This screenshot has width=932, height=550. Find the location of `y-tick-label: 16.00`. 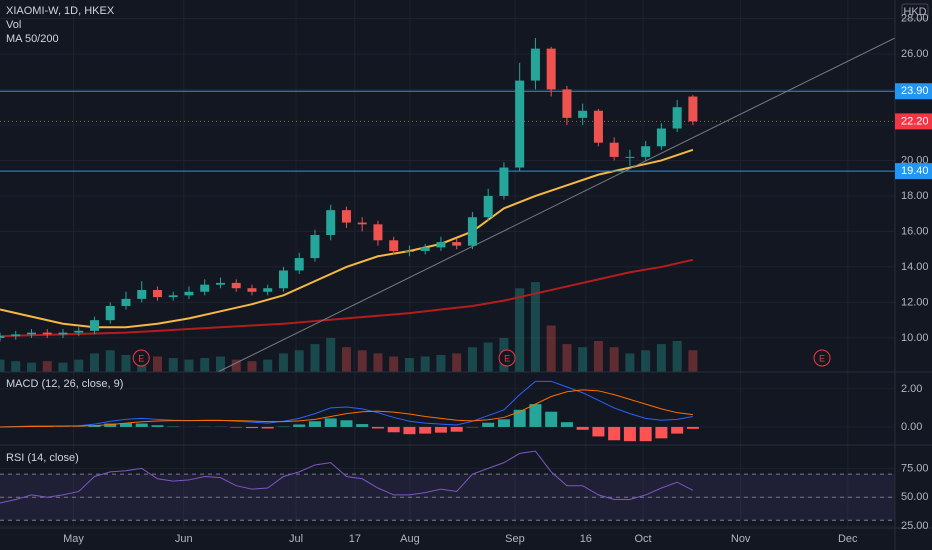

y-tick-label: 16.00 is located at coordinates (915, 231).